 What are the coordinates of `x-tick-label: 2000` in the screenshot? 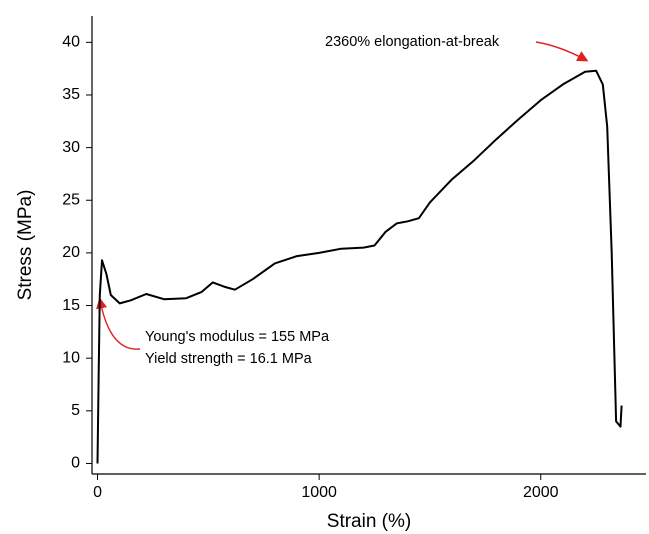 It's located at (541, 492).